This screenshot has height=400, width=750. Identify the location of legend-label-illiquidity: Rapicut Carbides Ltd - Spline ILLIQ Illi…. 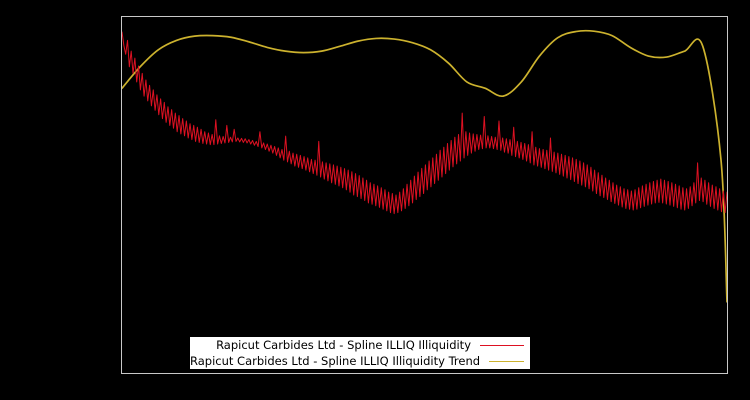
(343, 345).